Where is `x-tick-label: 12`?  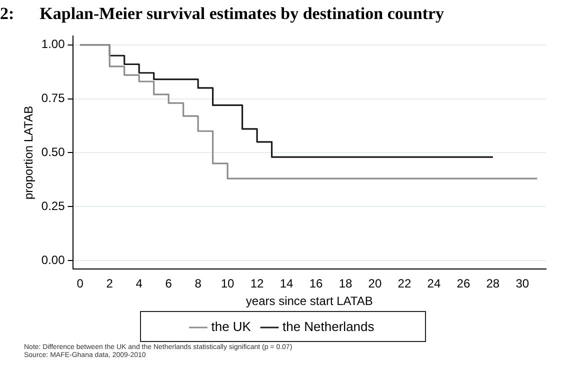
x-tick-label: 12 is located at coordinates (257, 283).